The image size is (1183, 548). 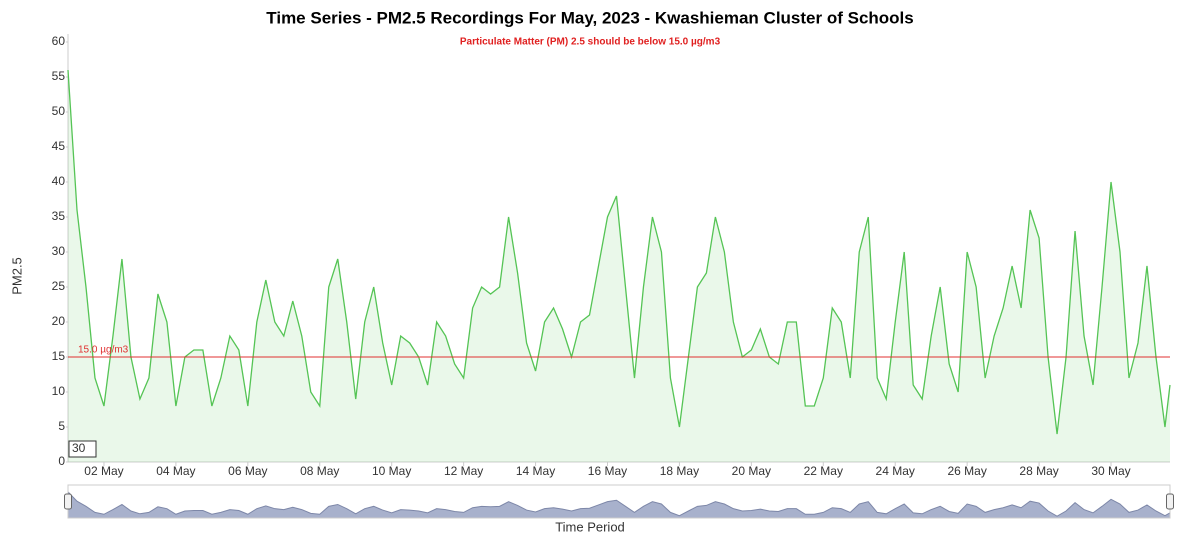 I want to click on y-tick-label: 20, so click(x=59, y=321).